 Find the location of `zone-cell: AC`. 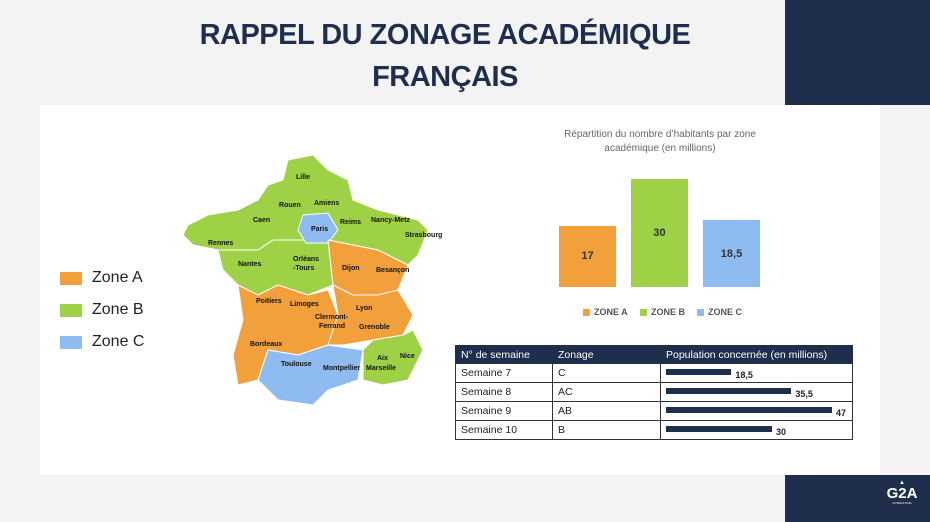

zone-cell: AC is located at coordinates (606, 392).